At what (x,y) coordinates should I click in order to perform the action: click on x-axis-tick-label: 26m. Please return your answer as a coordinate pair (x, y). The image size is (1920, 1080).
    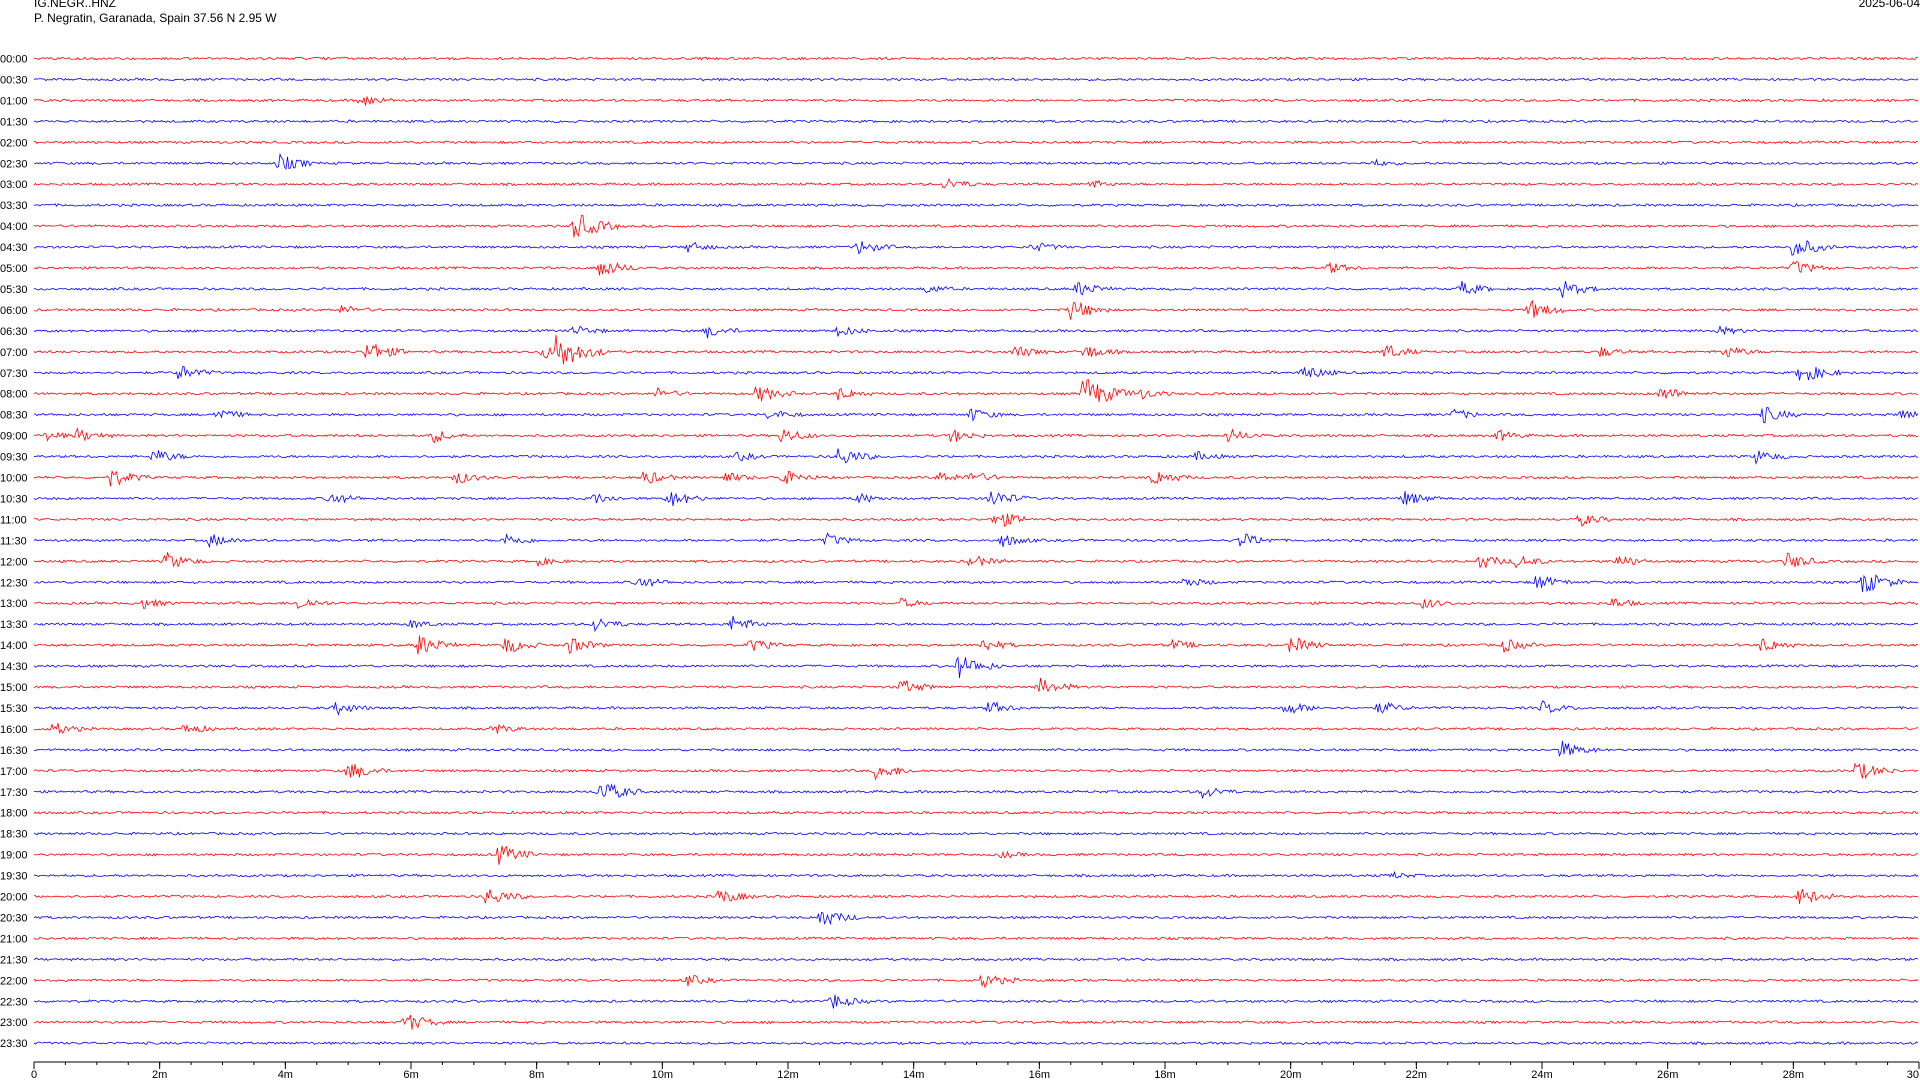
    Looking at the image, I should click on (1667, 1074).